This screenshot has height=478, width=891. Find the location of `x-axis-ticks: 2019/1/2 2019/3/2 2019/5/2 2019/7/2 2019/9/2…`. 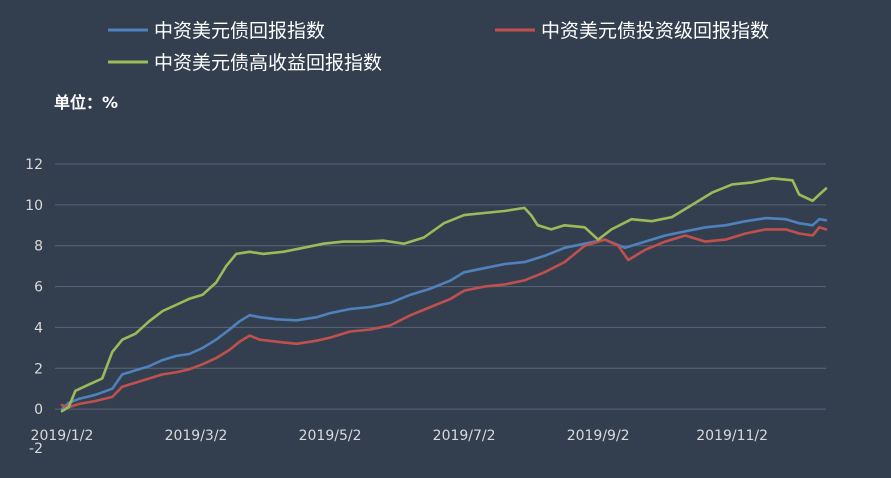

x-axis-ticks: 2019/1/2 2019/3/2 2019/5/2 2019/7/2 2019/9/2… is located at coordinates (400, 436).